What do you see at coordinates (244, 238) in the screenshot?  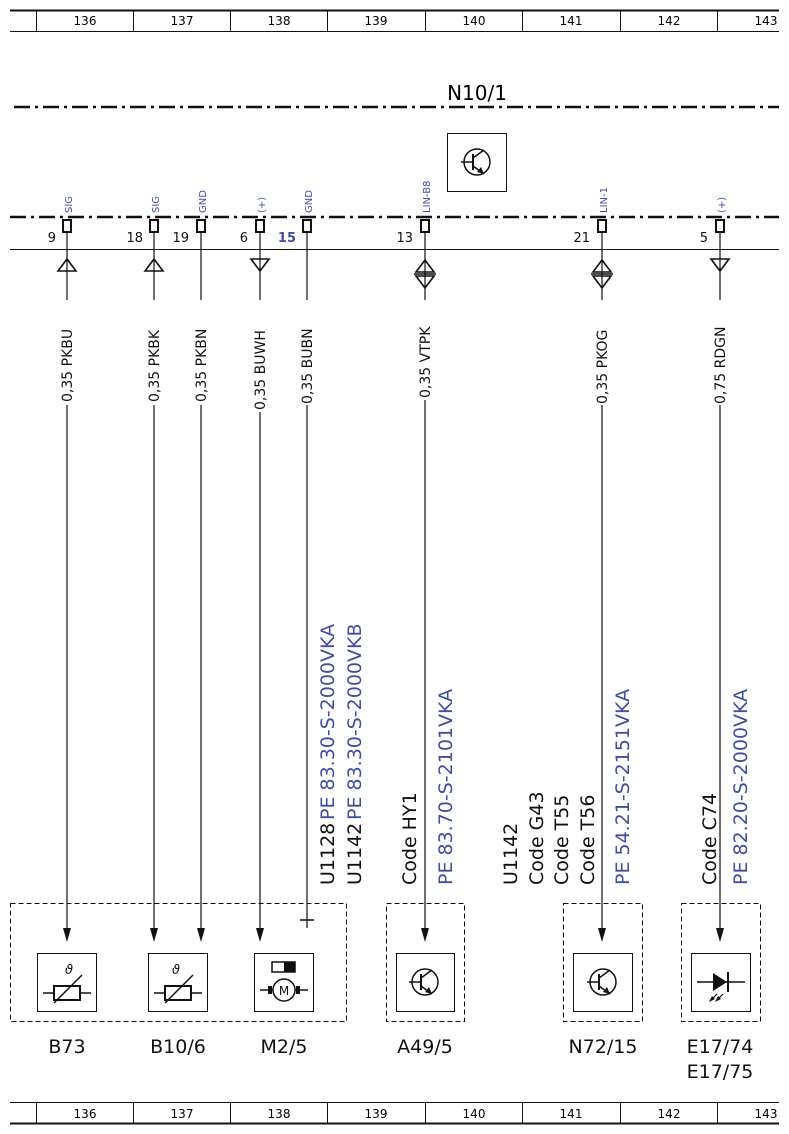 I see `pin-number: 6` at bounding box center [244, 238].